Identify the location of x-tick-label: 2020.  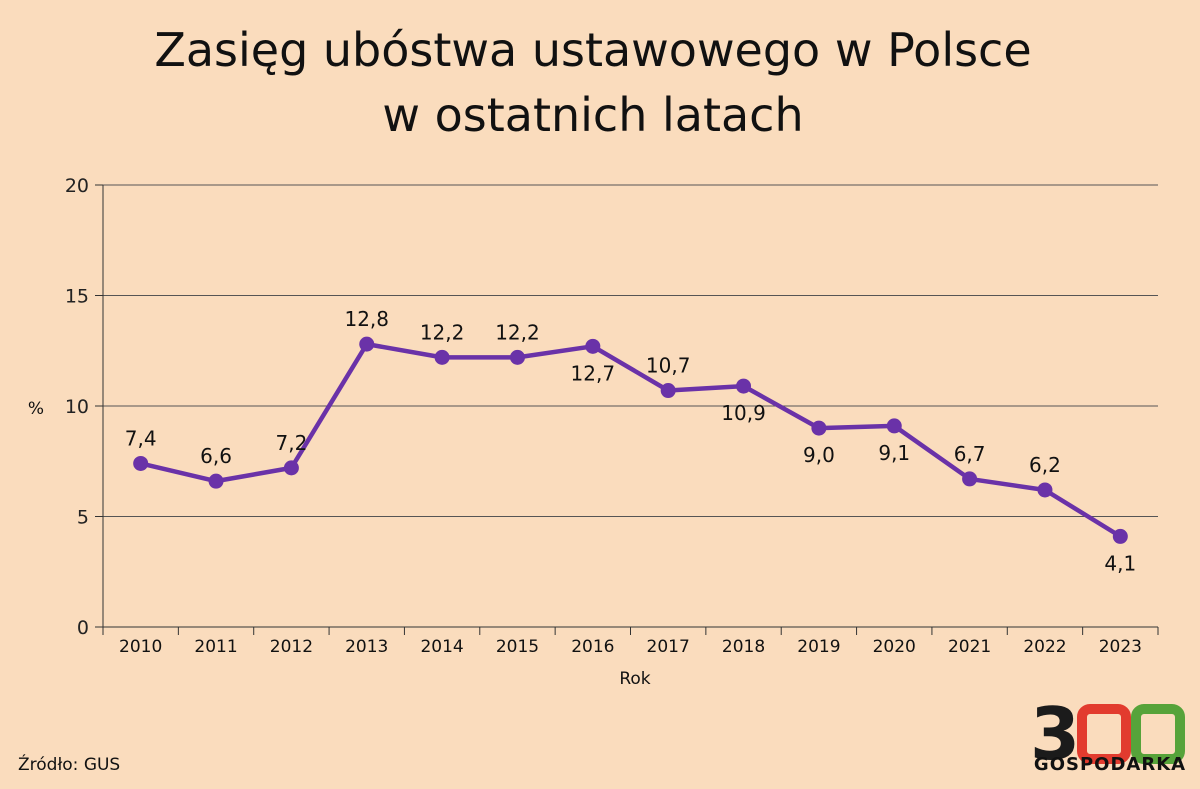
(894, 647).